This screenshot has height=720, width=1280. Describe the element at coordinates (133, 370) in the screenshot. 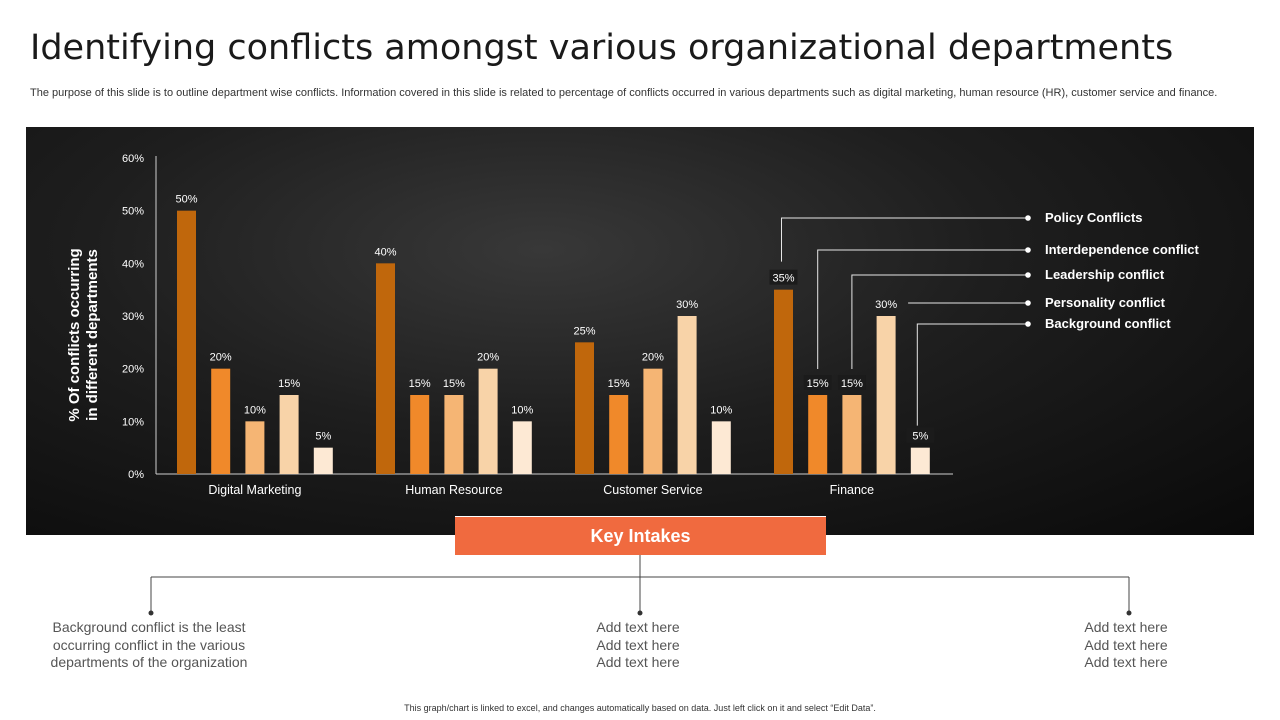

I see `y-tick-label: 20%` at that location.